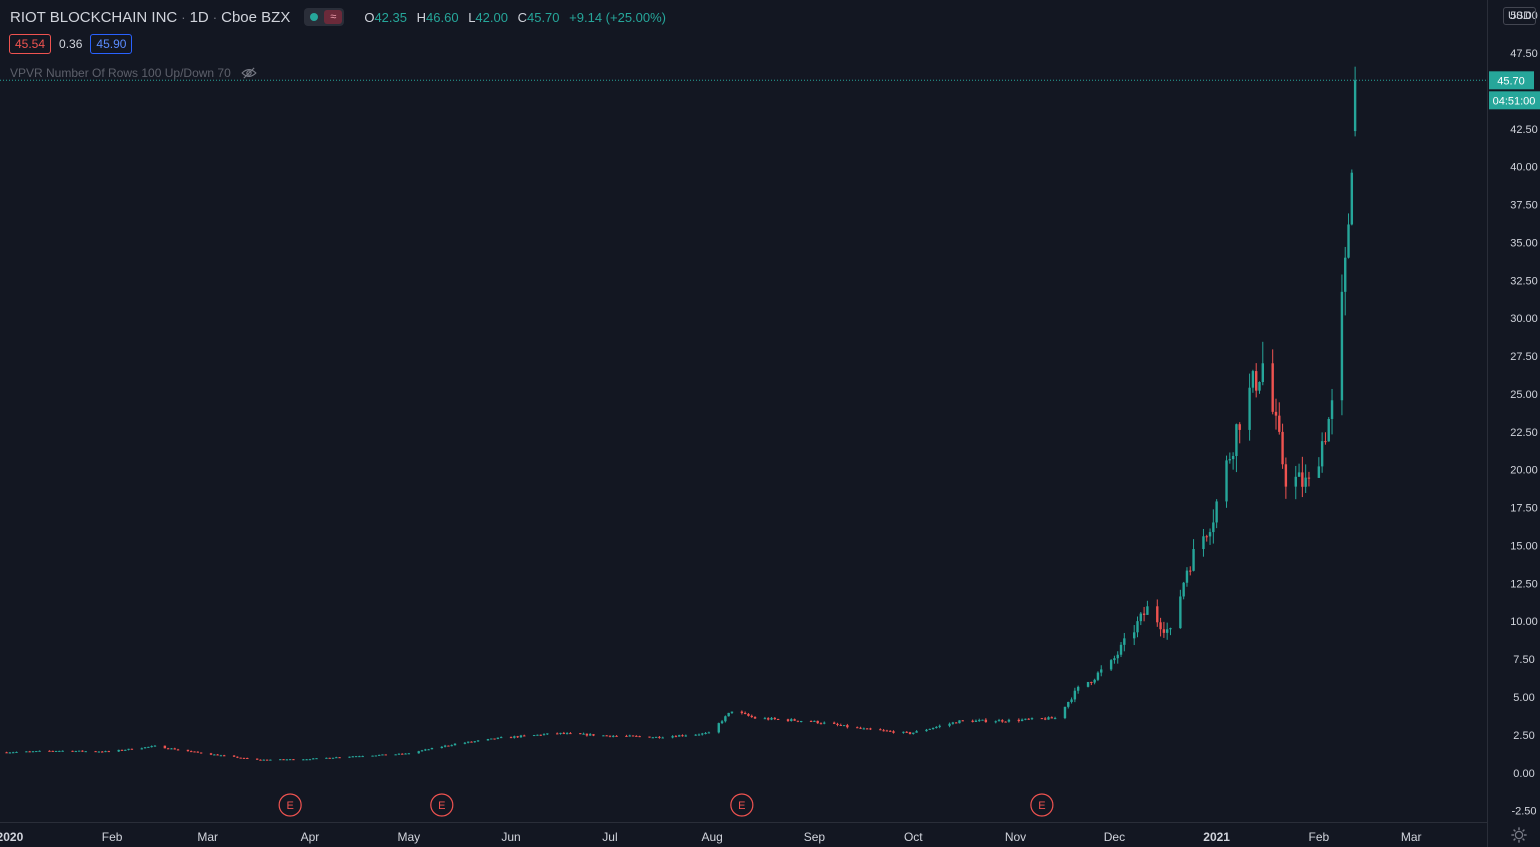 The height and width of the screenshot is (847, 1540). Describe the element at coordinates (1524, 395) in the screenshot. I see `price-tick-label: 25.00` at that location.